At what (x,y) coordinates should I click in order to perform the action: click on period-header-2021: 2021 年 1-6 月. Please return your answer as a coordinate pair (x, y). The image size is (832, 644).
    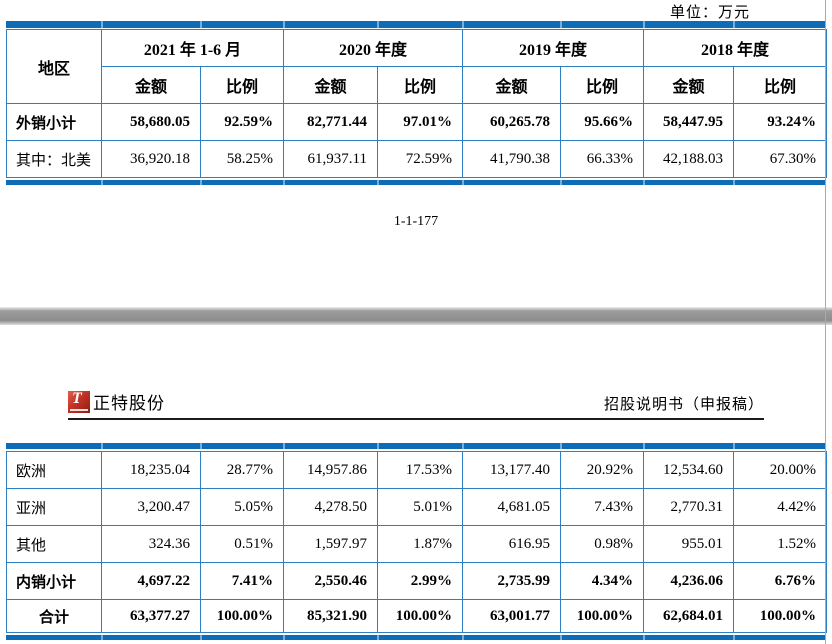
    Looking at the image, I should click on (192, 48).